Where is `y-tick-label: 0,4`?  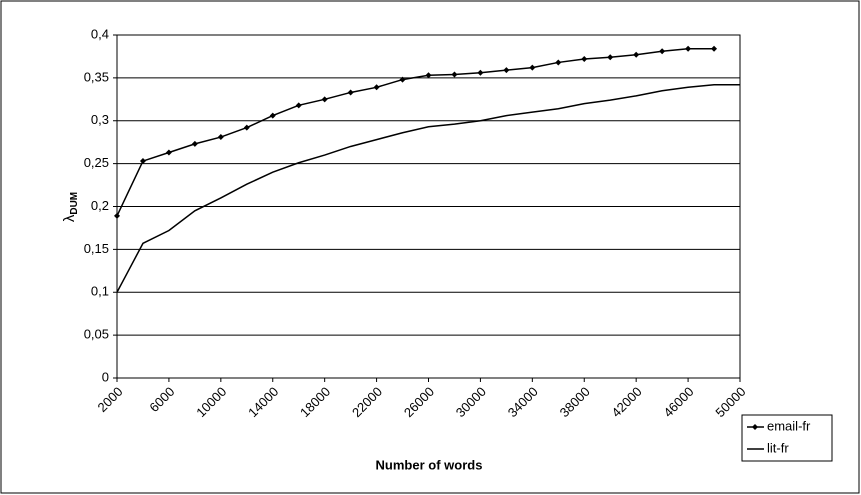
y-tick-label: 0,4 is located at coordinates (100, 33).